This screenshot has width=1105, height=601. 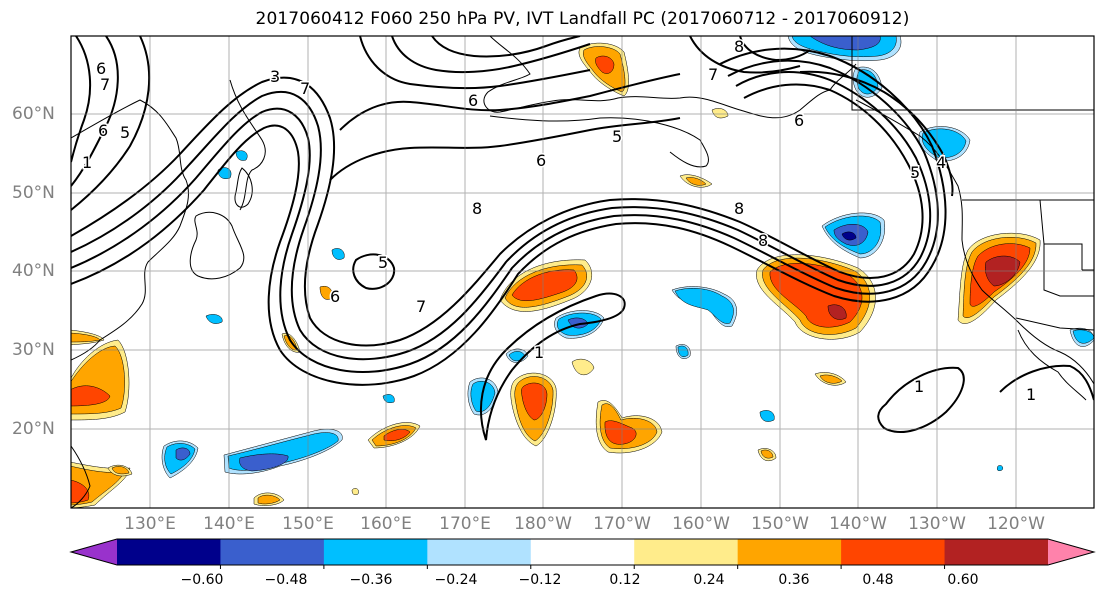 I want to click on colorbar-outline, so click(x=582, y=552).